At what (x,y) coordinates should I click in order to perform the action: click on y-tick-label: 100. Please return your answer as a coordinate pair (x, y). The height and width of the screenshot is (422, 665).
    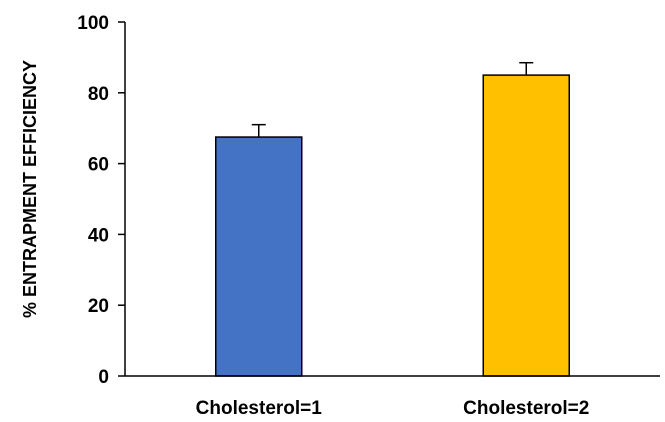
    Looking at the image, I should click on (93, 23).